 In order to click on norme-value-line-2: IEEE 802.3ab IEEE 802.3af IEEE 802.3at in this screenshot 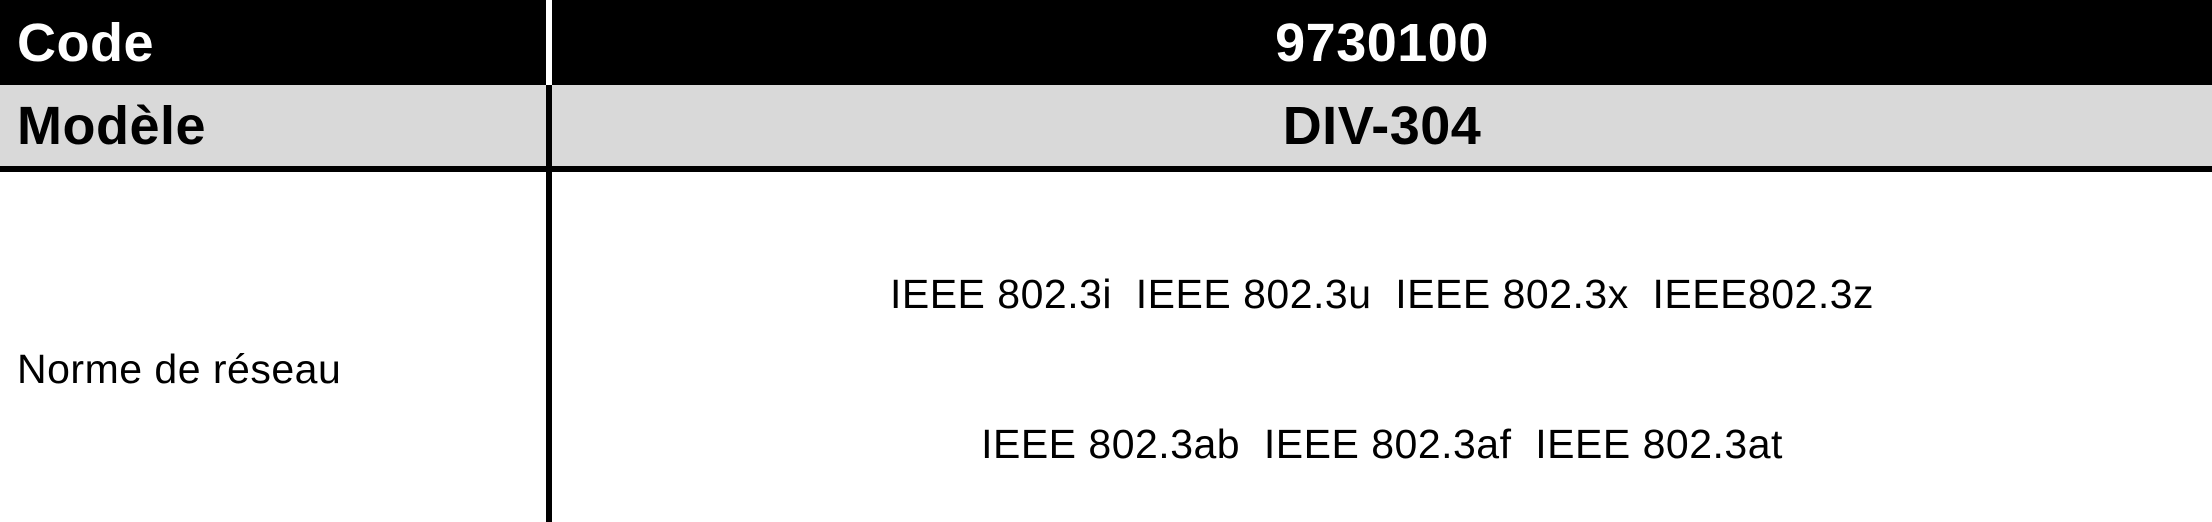, I will do `click(1382, 444)`.